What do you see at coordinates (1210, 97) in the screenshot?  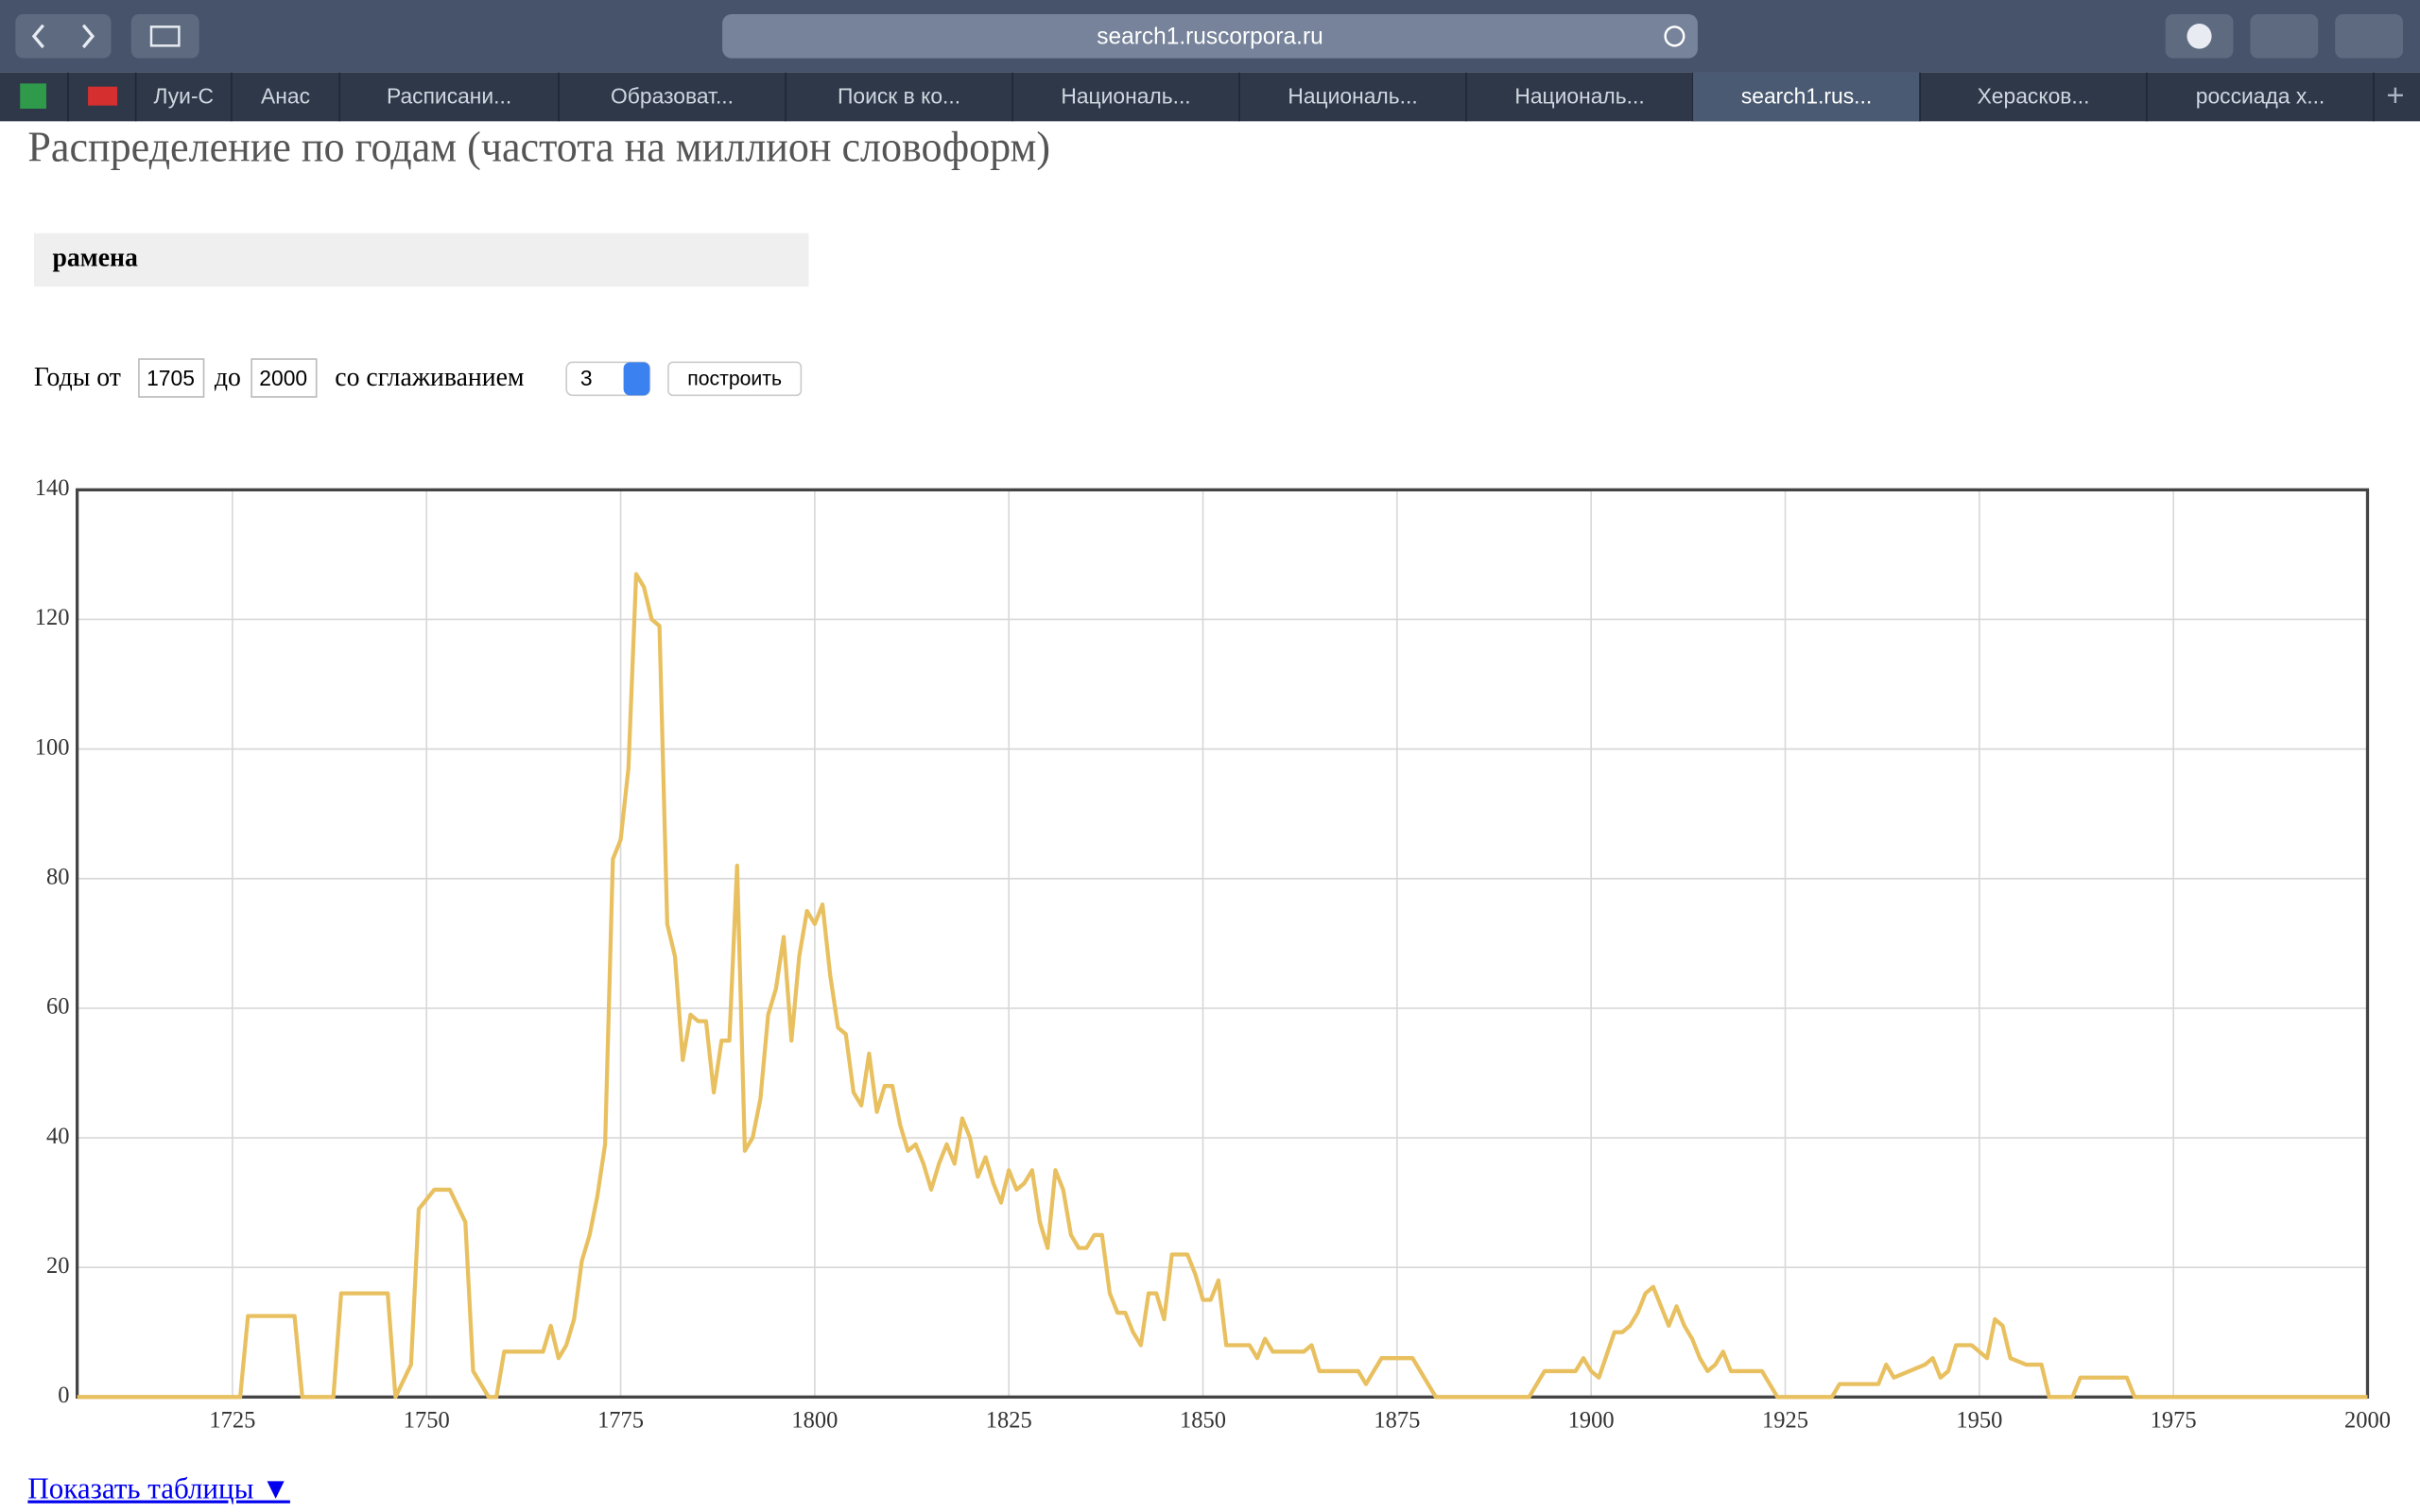 I see `tab-bar` at bounding box center [1210, 97].